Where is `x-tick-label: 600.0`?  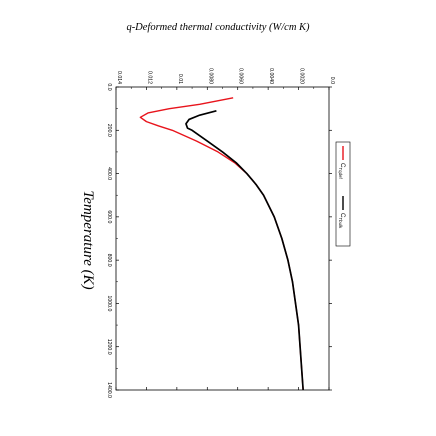 x-tick-label: 600.0 is located at coordinates (109, 216).